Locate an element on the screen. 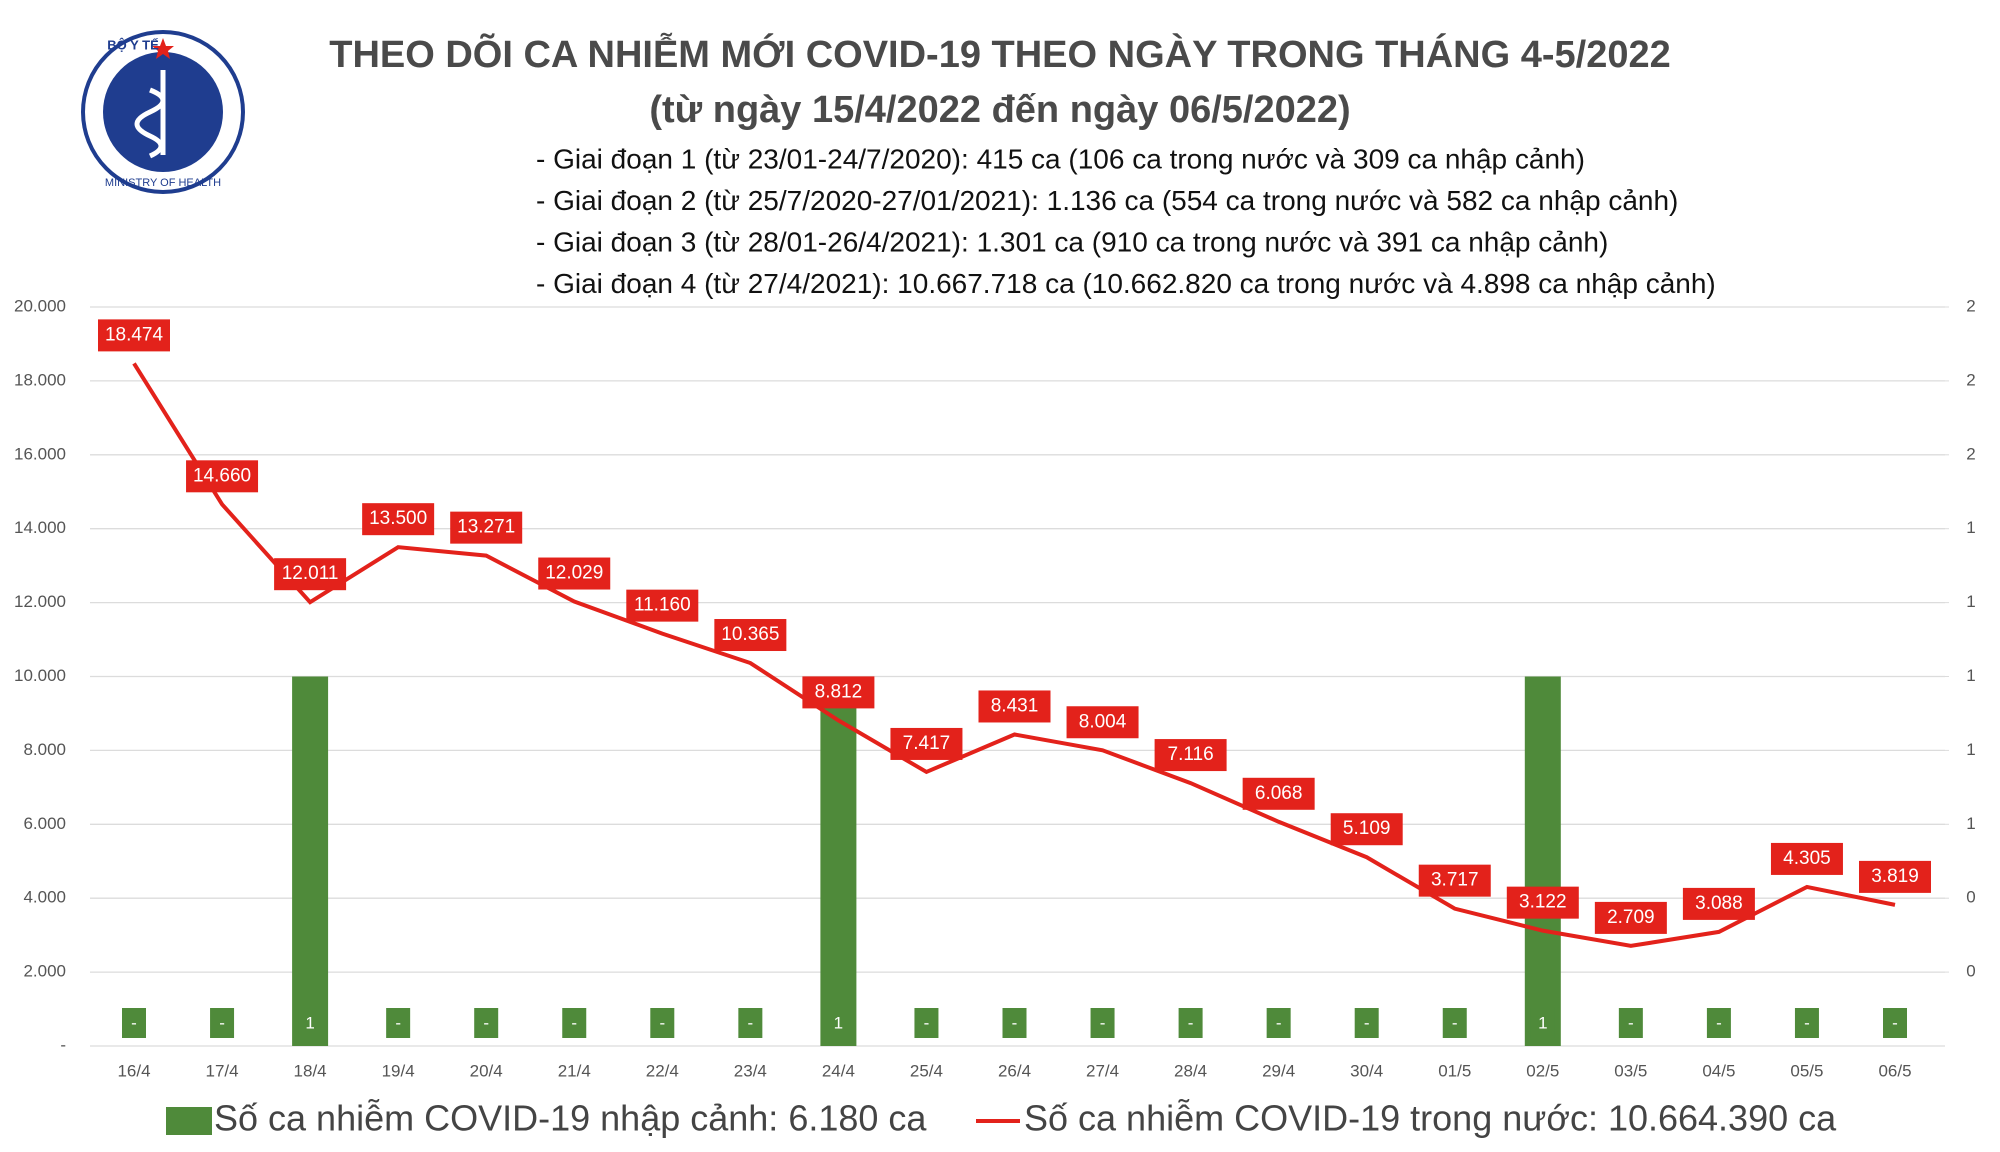 This screenshot has width=2000, height=1152. value-label: 8.812 is located at coordinates (839, 691).